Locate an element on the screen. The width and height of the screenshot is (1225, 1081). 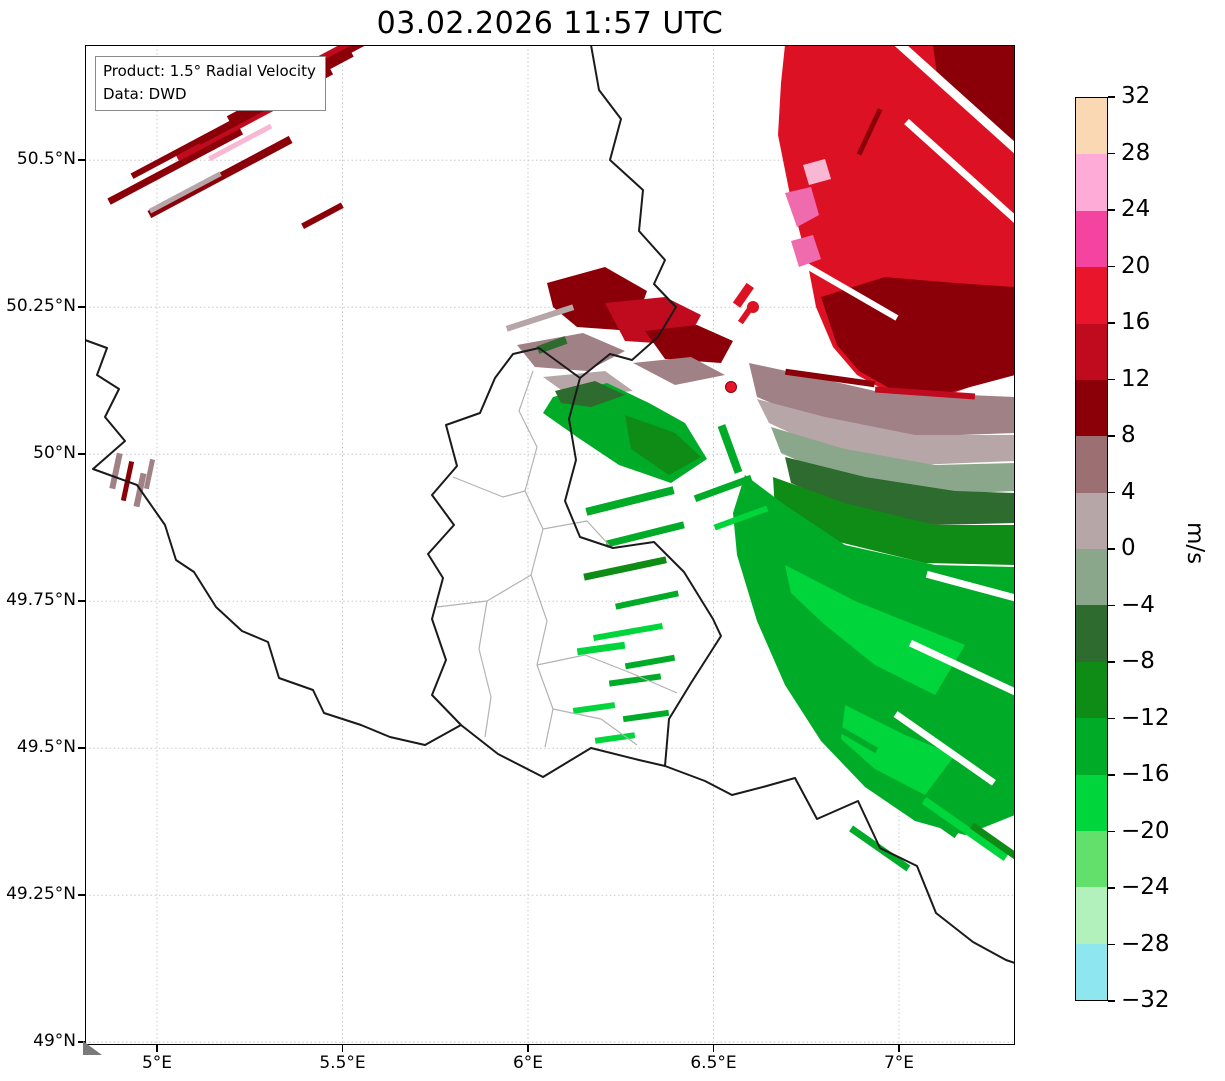
echo-dashes-south is located at coordinates (621, 692).